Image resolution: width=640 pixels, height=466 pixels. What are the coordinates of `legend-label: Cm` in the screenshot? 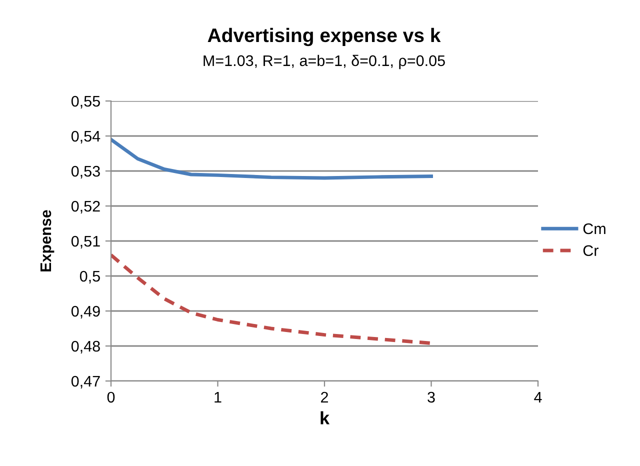 It's located at (594, 228).